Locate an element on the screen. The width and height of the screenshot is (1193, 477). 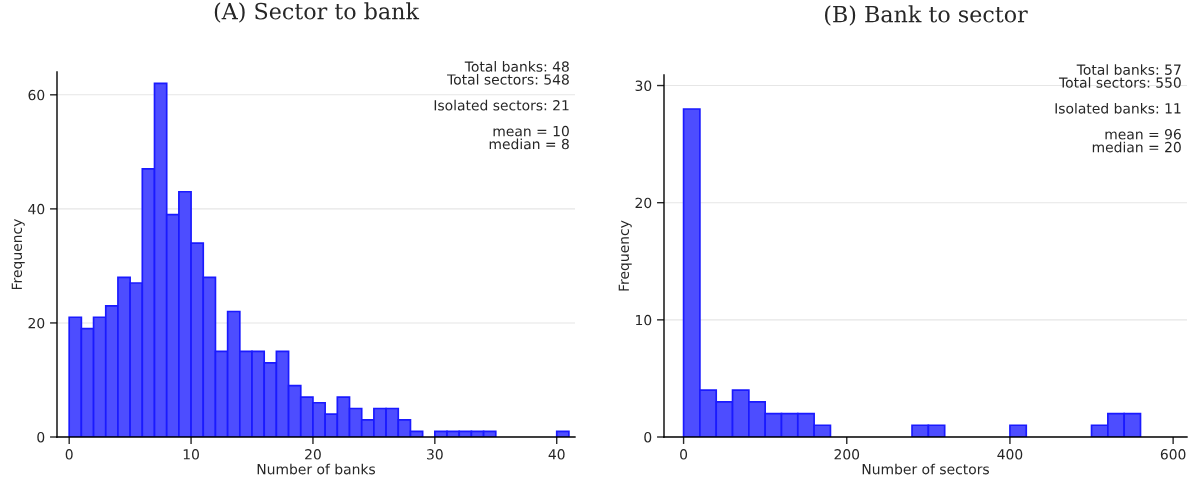
x-tick-label: 40 is located at coordinates (556, 454).